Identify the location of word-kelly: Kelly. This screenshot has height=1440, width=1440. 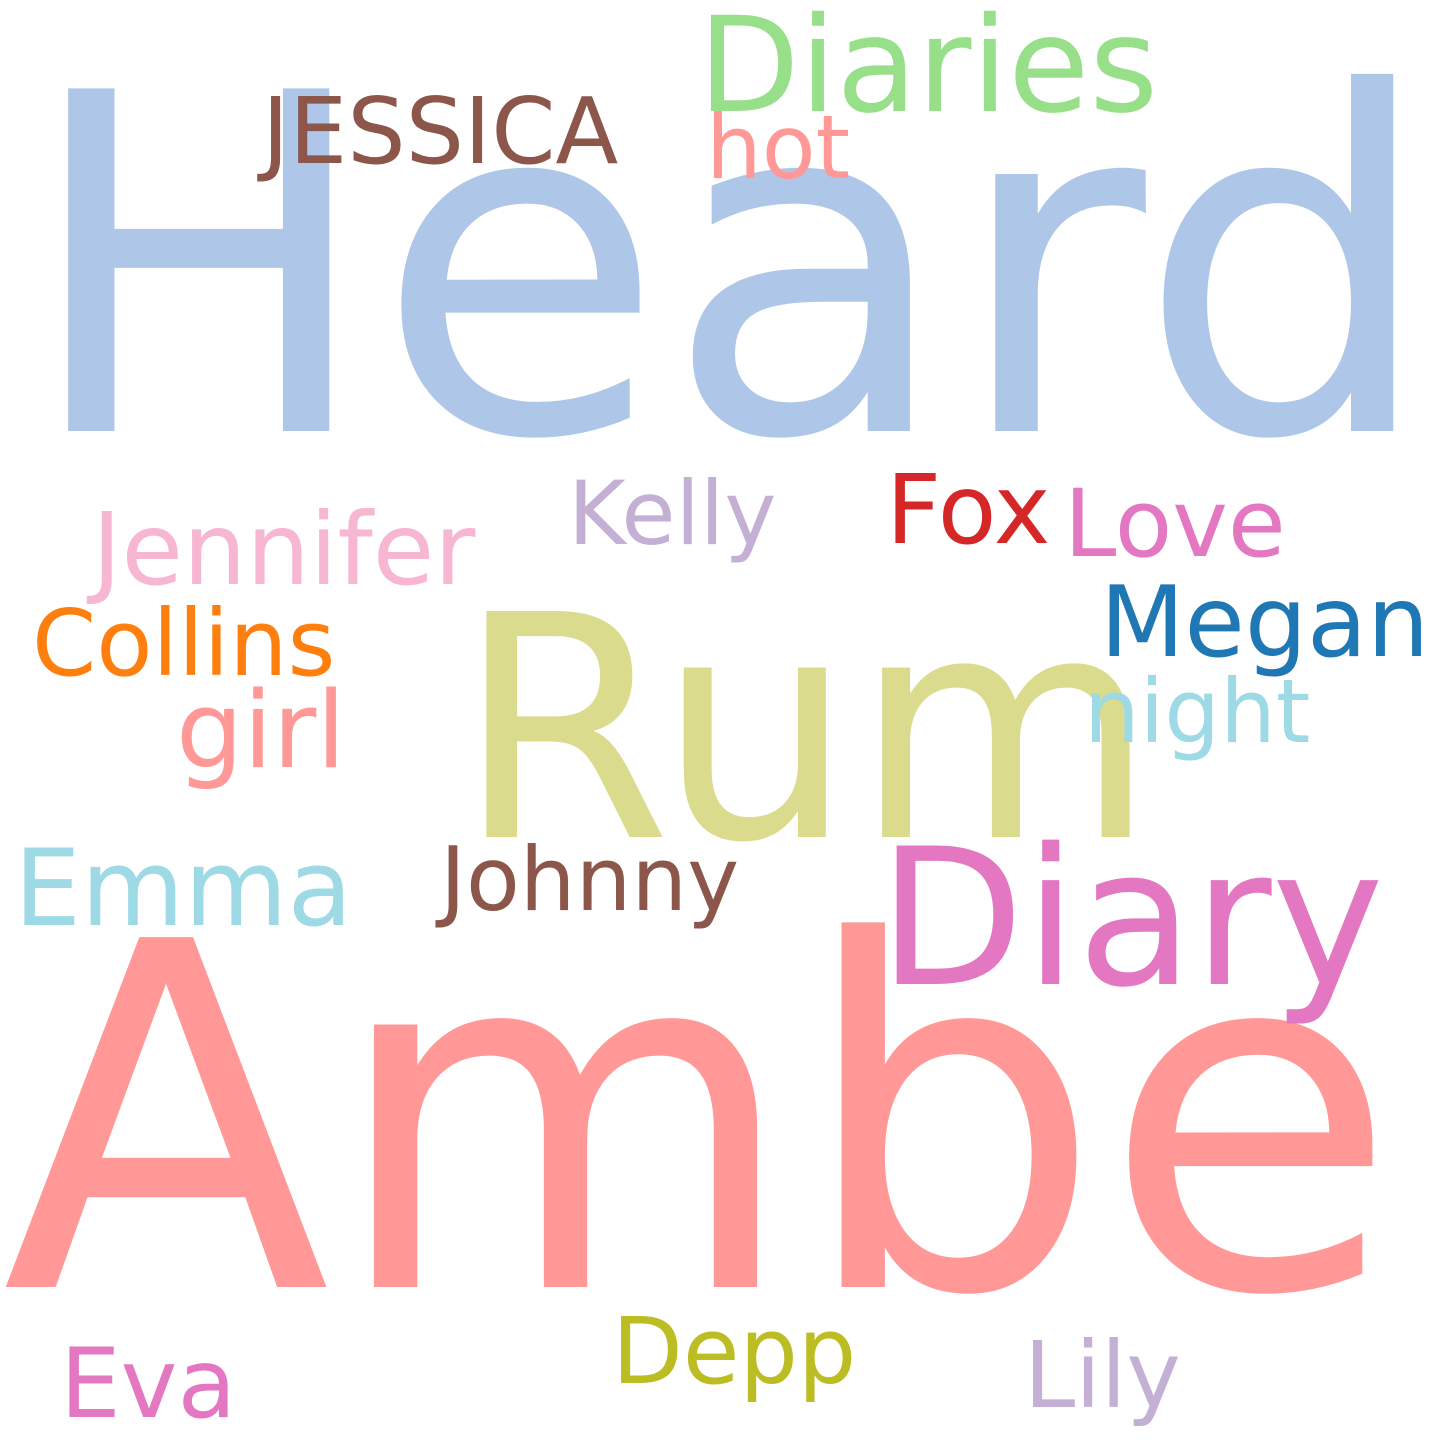
(672, 513).